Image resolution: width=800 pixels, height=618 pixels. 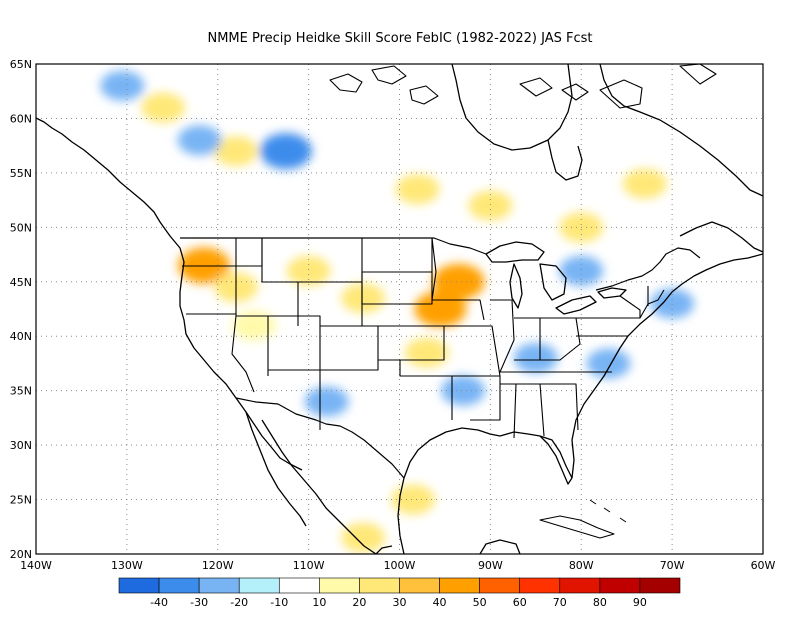 I want to click on lat-tick-label: 25N, so click(x=21, y=500).